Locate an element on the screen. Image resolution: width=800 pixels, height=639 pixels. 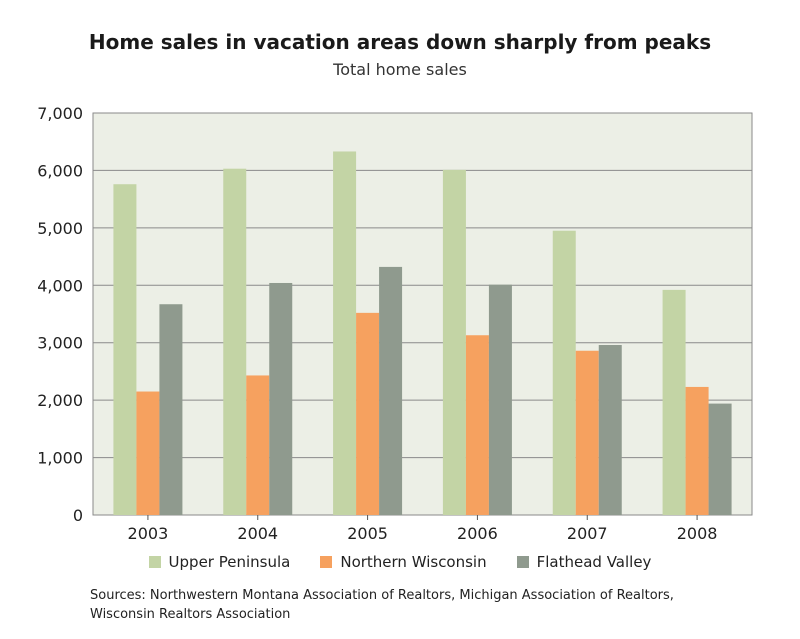
x-tick-label: 2007 is located at coordinates (587, 533).